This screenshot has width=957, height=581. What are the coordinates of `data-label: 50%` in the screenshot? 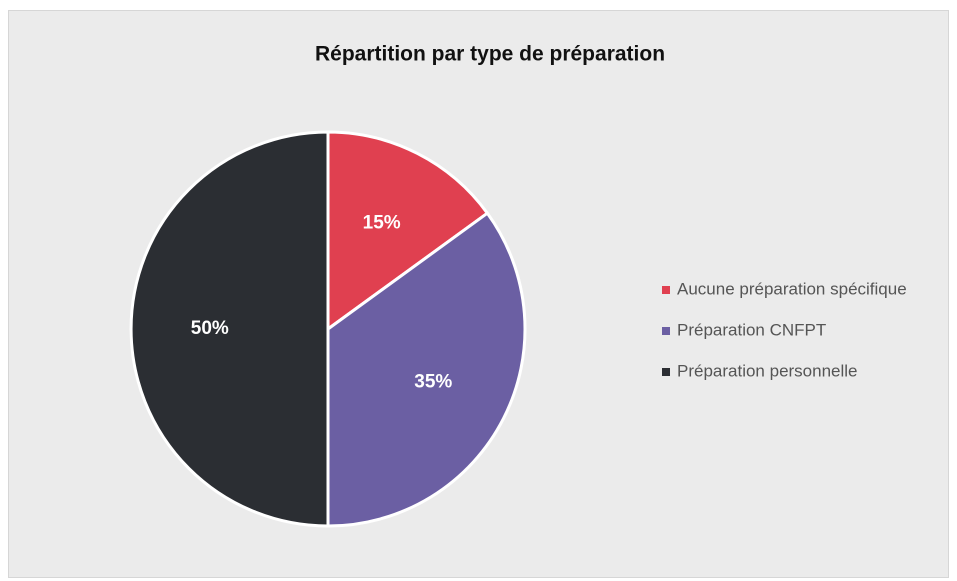 It's located at (210, 328).